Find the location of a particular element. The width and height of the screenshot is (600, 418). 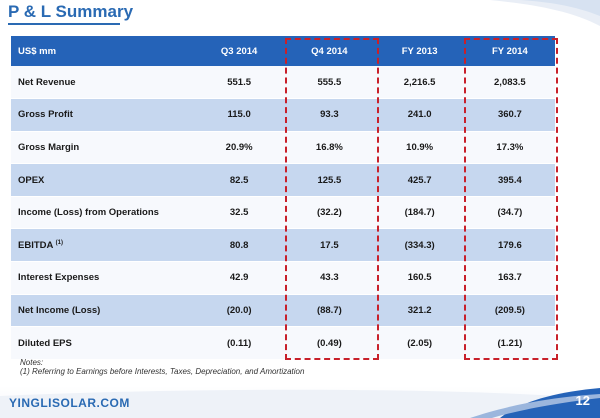

table-row: EBITDA (1) 80.8 17.5 (334.3) 179.6 is located at coordinates (283, 245).